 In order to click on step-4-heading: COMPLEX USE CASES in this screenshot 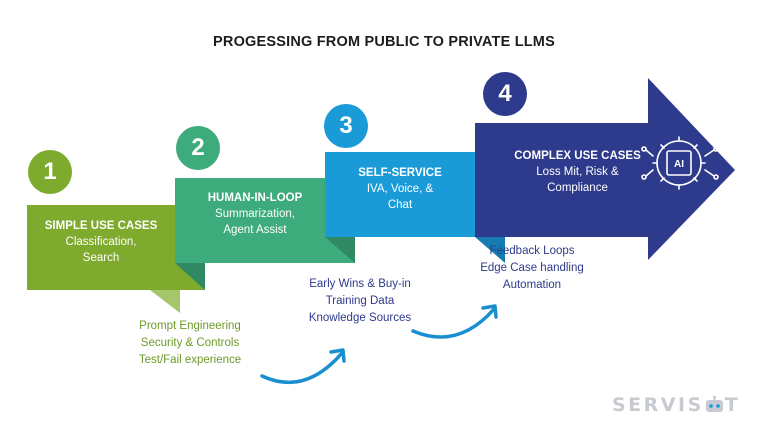, I will do `click(577, 156)`.